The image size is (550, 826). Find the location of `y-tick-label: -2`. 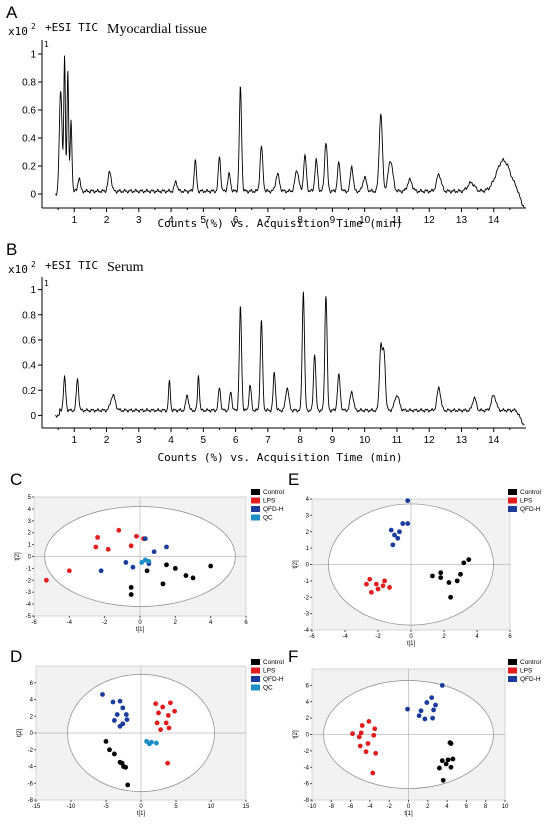

y-tick-label: -2 is located at coordinates (307, 752).